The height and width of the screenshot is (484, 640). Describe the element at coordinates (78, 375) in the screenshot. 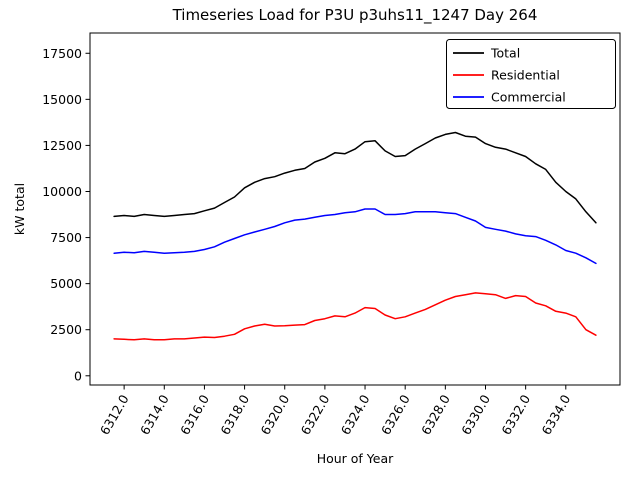

I see `y-tick-label: 0` at that location.